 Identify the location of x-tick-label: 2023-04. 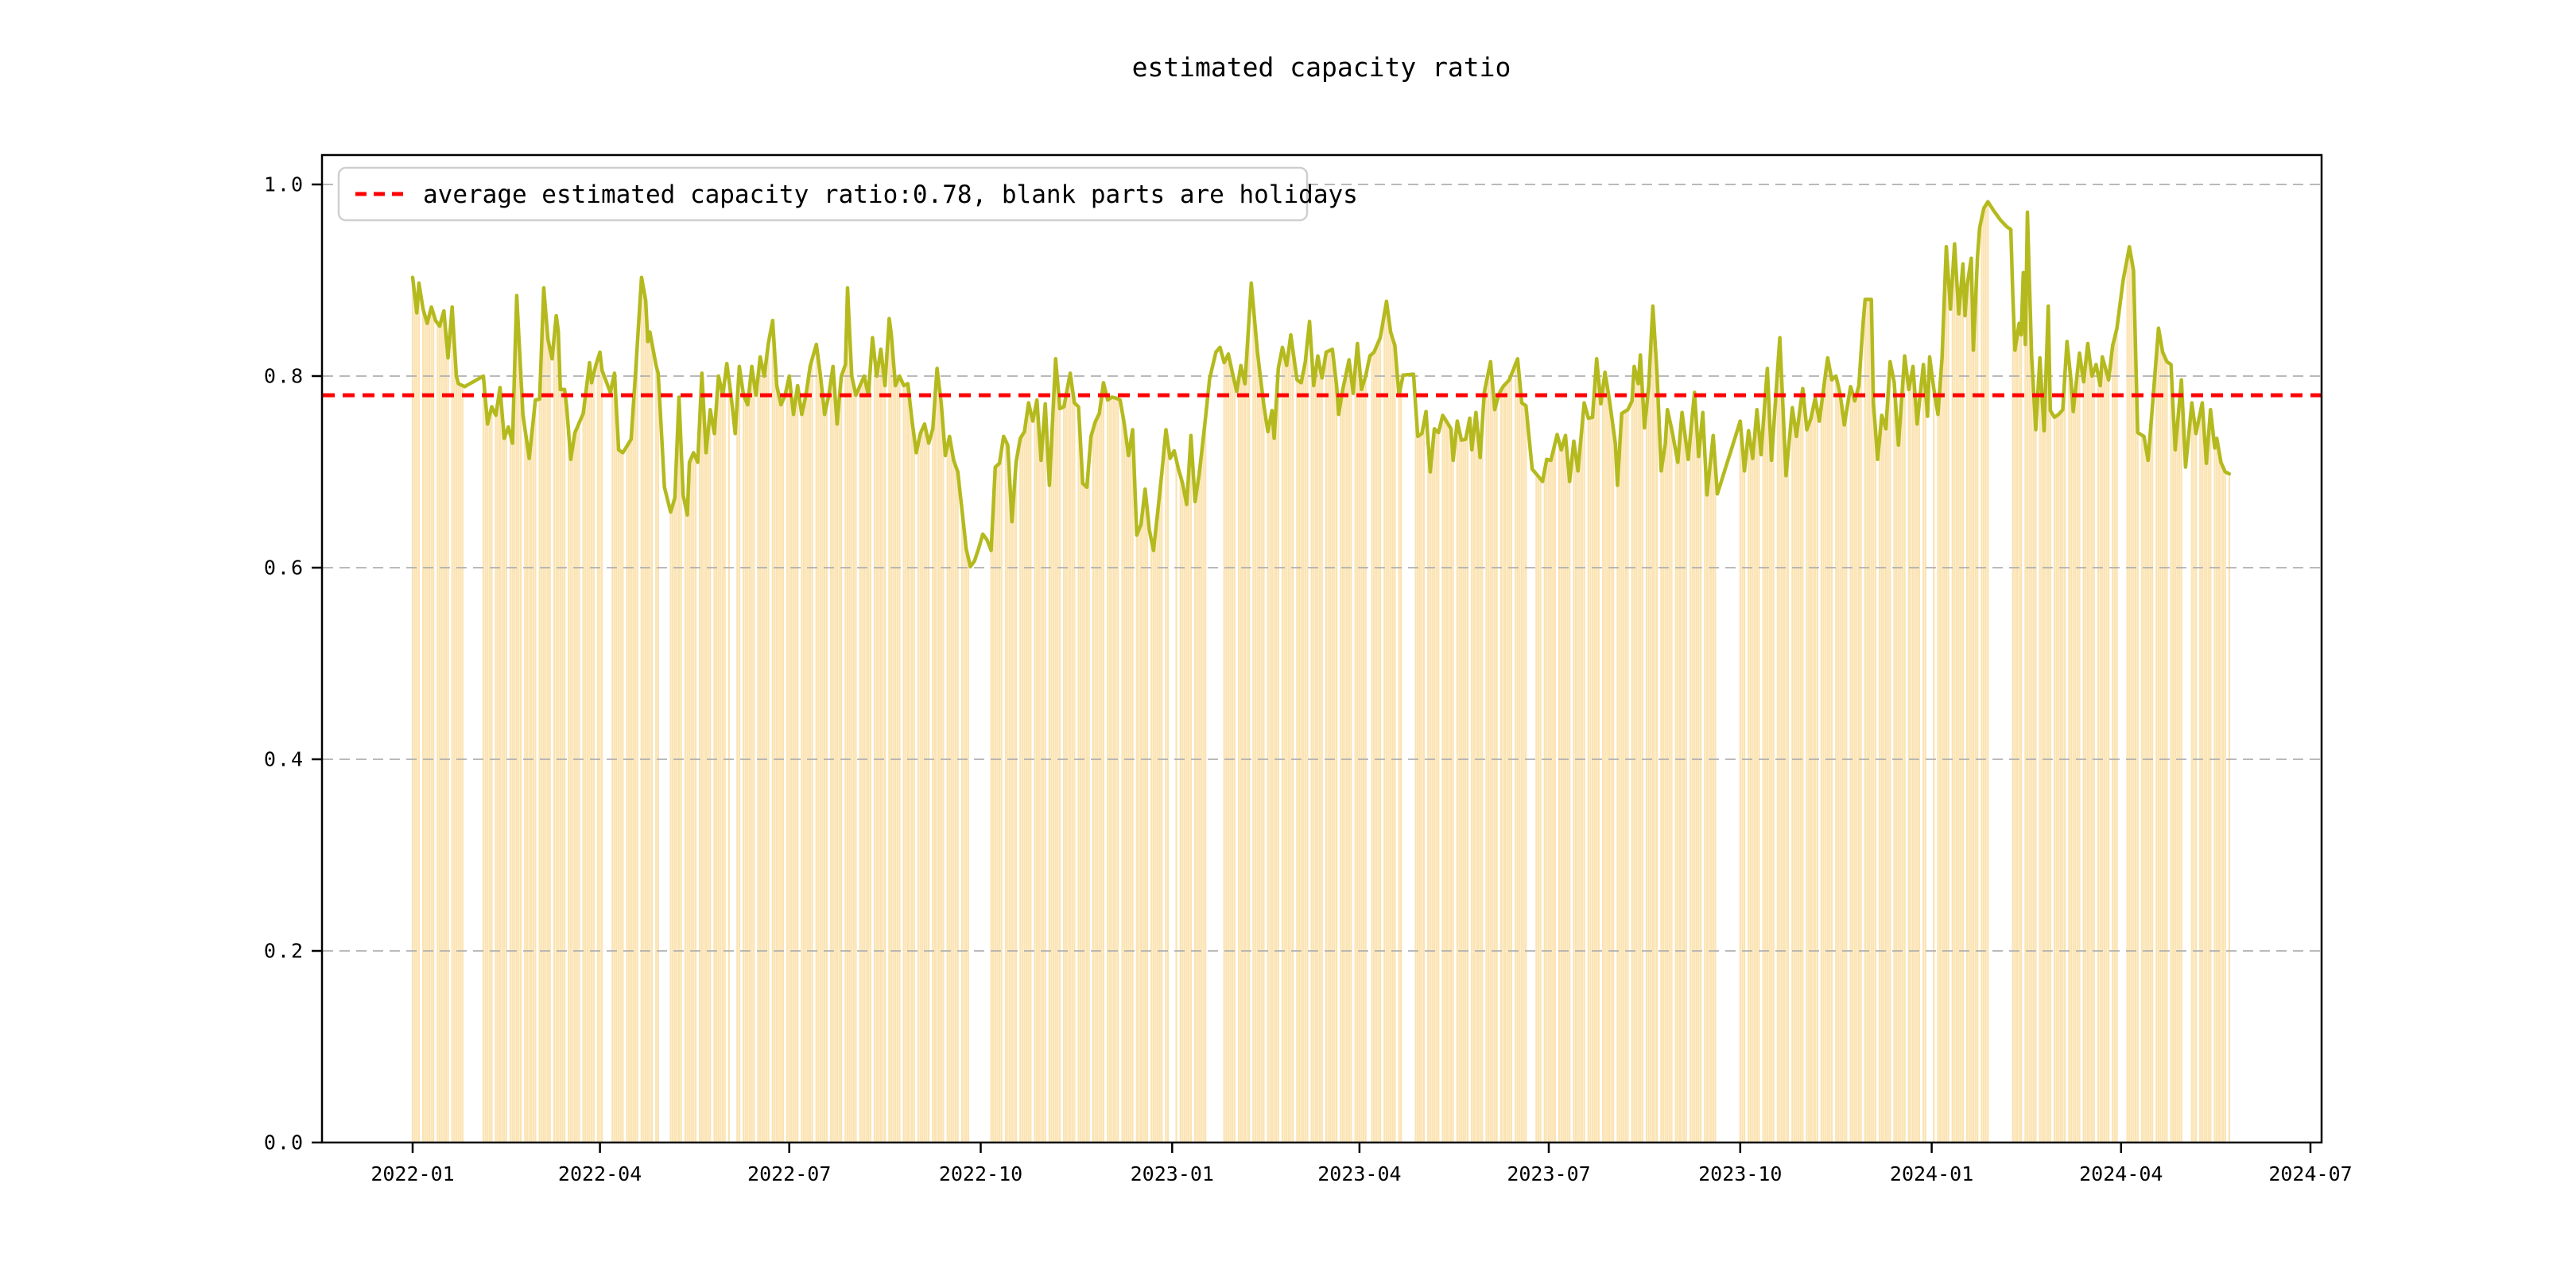
(1359, 1173).